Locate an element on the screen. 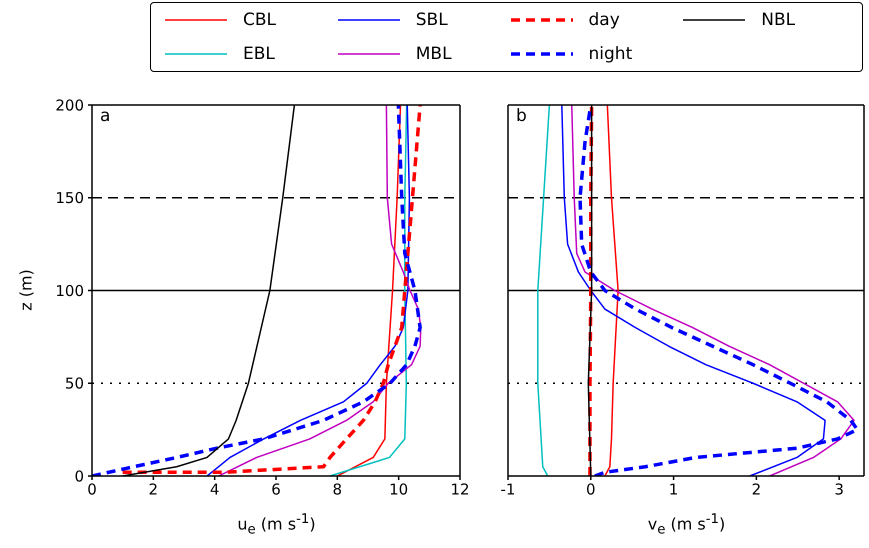  x-axis-title: u$_{e}$ (m s$^{-1}$) is located at coordinates (276, 525).